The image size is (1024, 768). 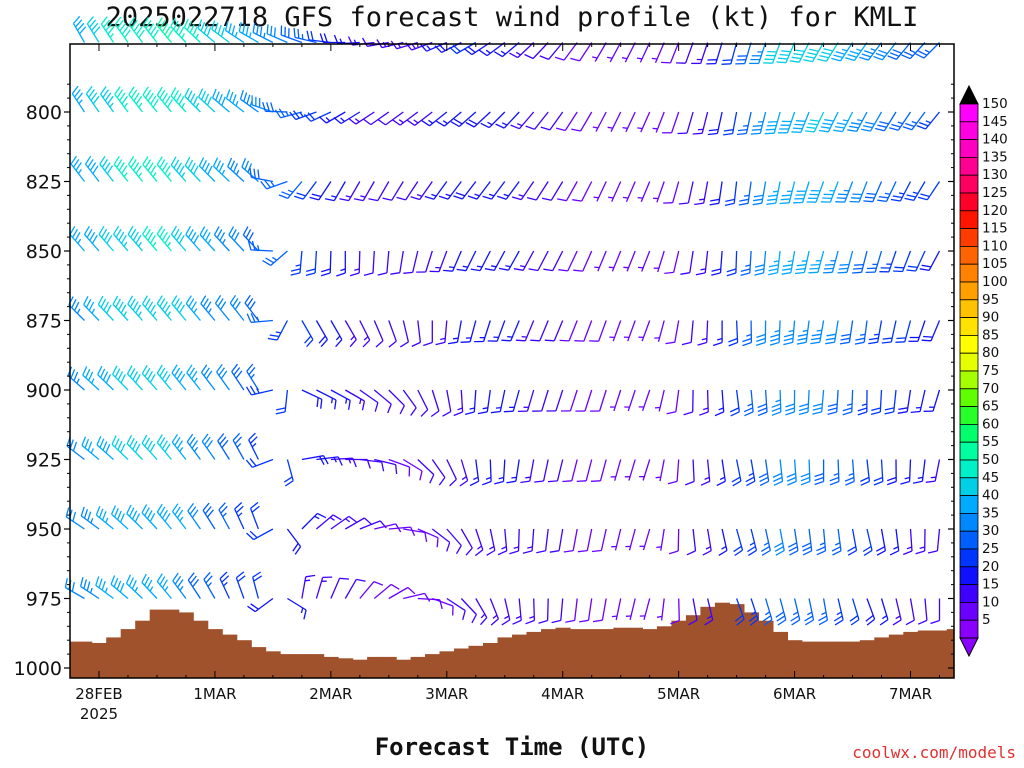 I want to click on colorbar-segment, so click(x=969, y=362).